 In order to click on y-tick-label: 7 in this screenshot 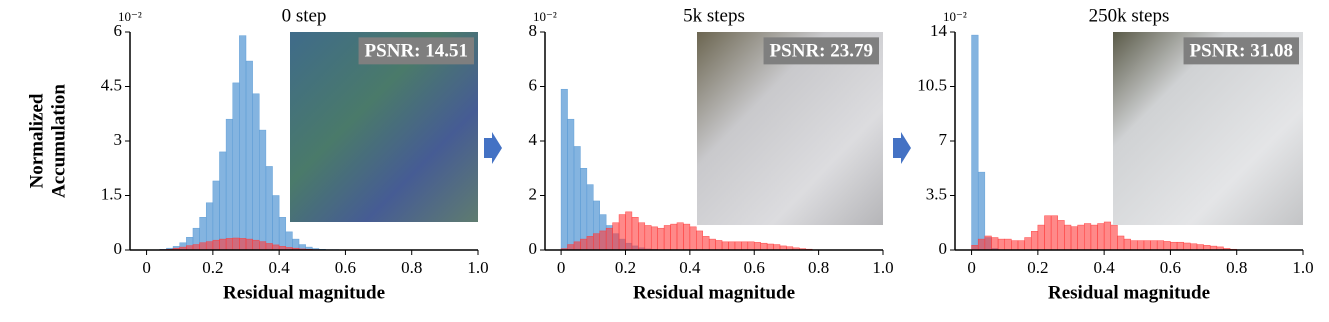, I will do `click(943, 139)`.